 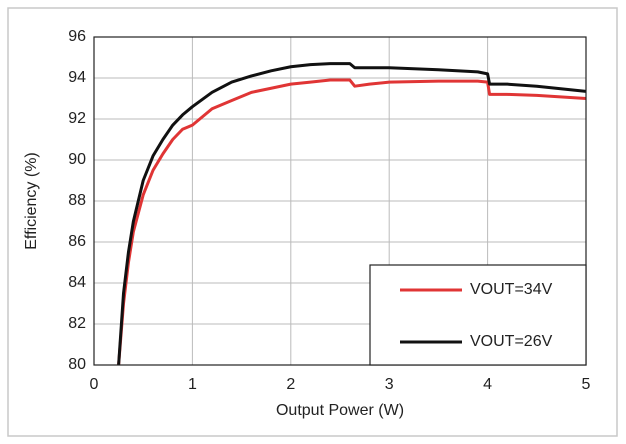 I want to click on y-tick-label: 84, so click(x=77, y=282).